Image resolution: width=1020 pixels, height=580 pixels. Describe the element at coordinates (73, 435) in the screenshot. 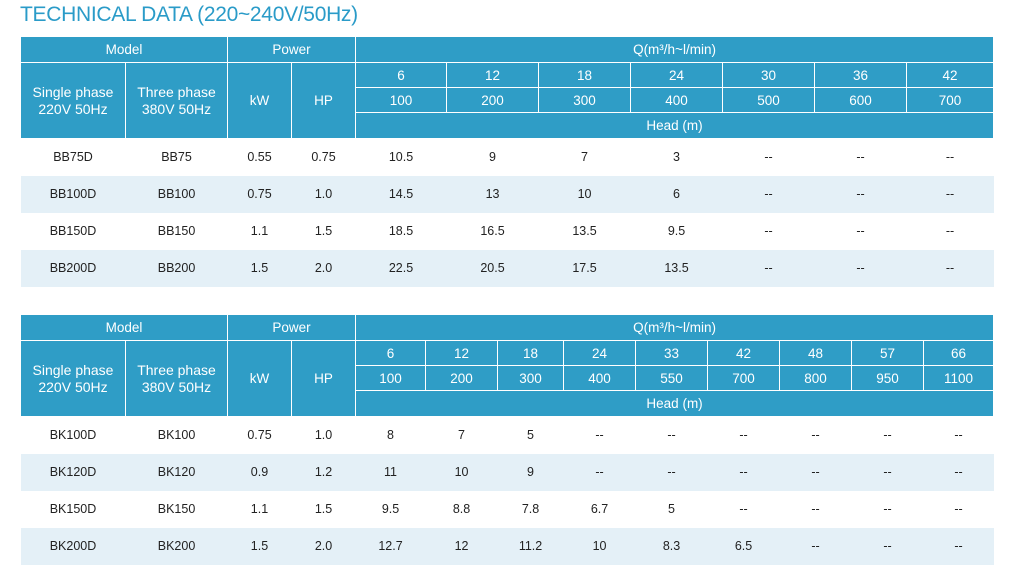

I see `model-single-cell: BK100D` at that location.